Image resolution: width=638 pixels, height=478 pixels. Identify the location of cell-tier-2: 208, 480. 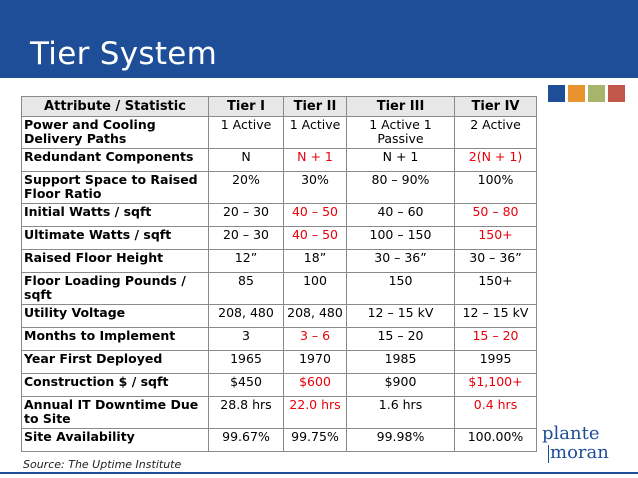
(315, 316).